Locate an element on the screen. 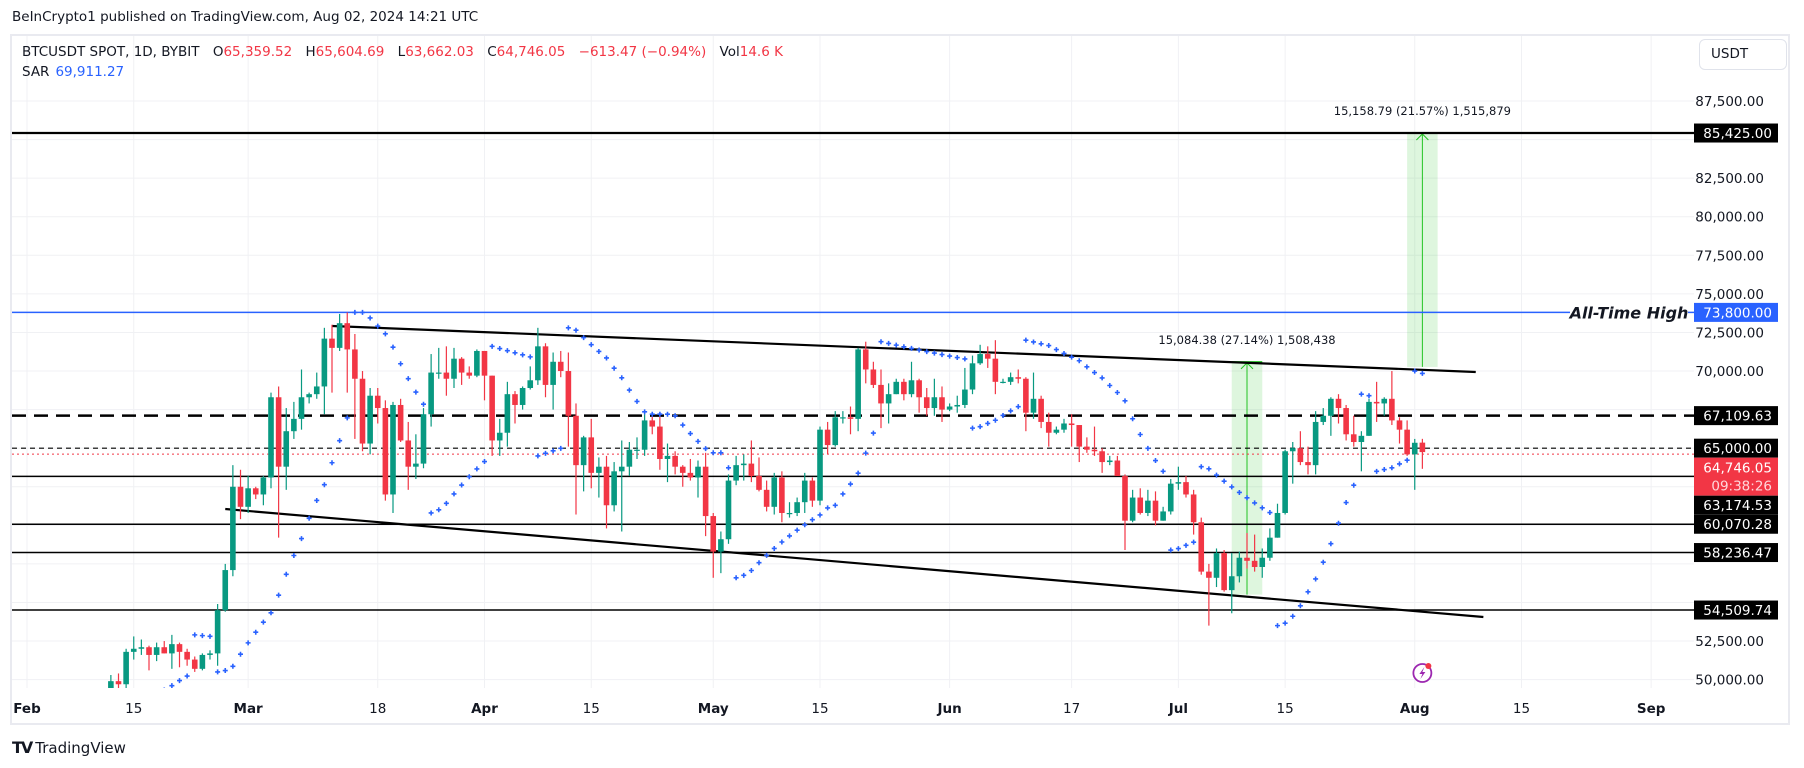 This screenshot has height=768, width=1804. currency-button: USDT is located at coordinates (1743, 54).